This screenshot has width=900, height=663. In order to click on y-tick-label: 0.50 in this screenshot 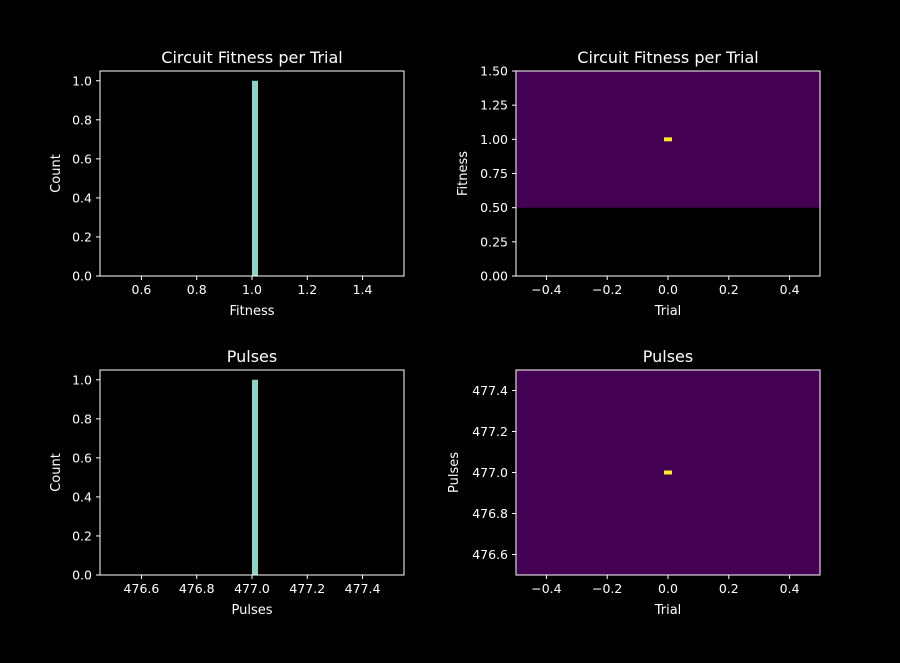, I will do `click(494, 207)`.